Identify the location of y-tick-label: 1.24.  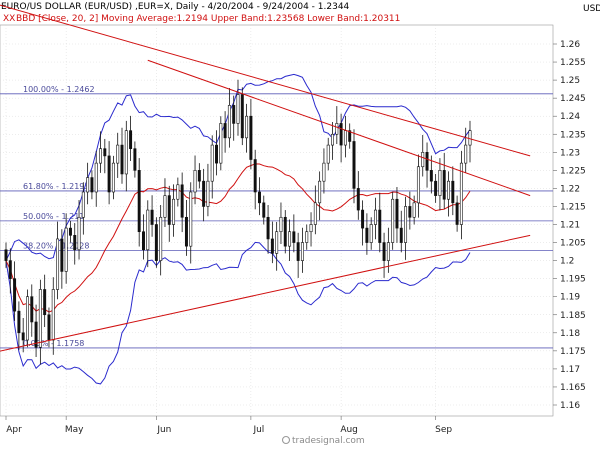
(570, 117).